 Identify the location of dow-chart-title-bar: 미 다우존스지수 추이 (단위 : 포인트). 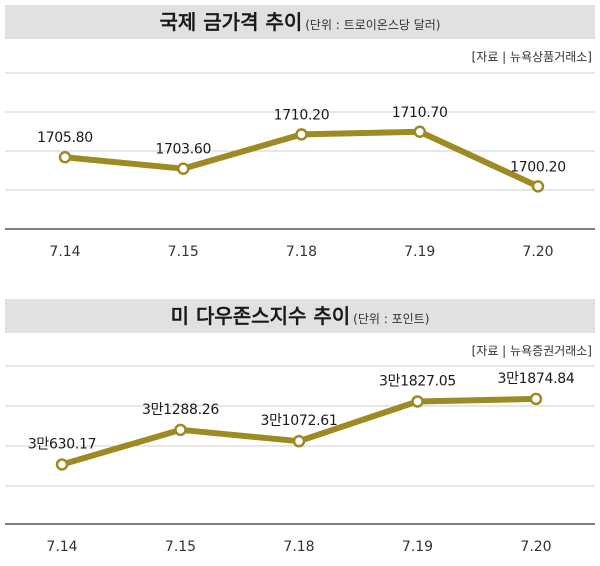
(300, 316).